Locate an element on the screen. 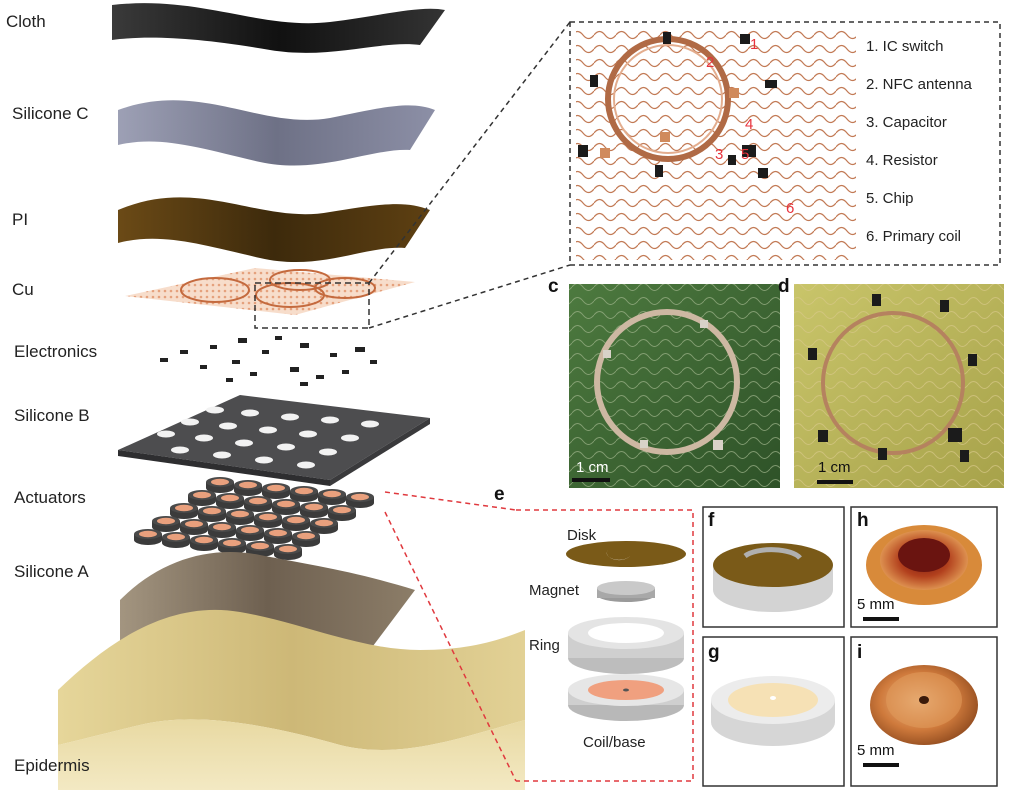  label-actuators: Actuators is located at coordinates (50, 497).